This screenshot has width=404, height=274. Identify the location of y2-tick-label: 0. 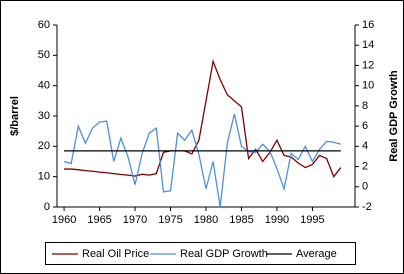
(365, 187).